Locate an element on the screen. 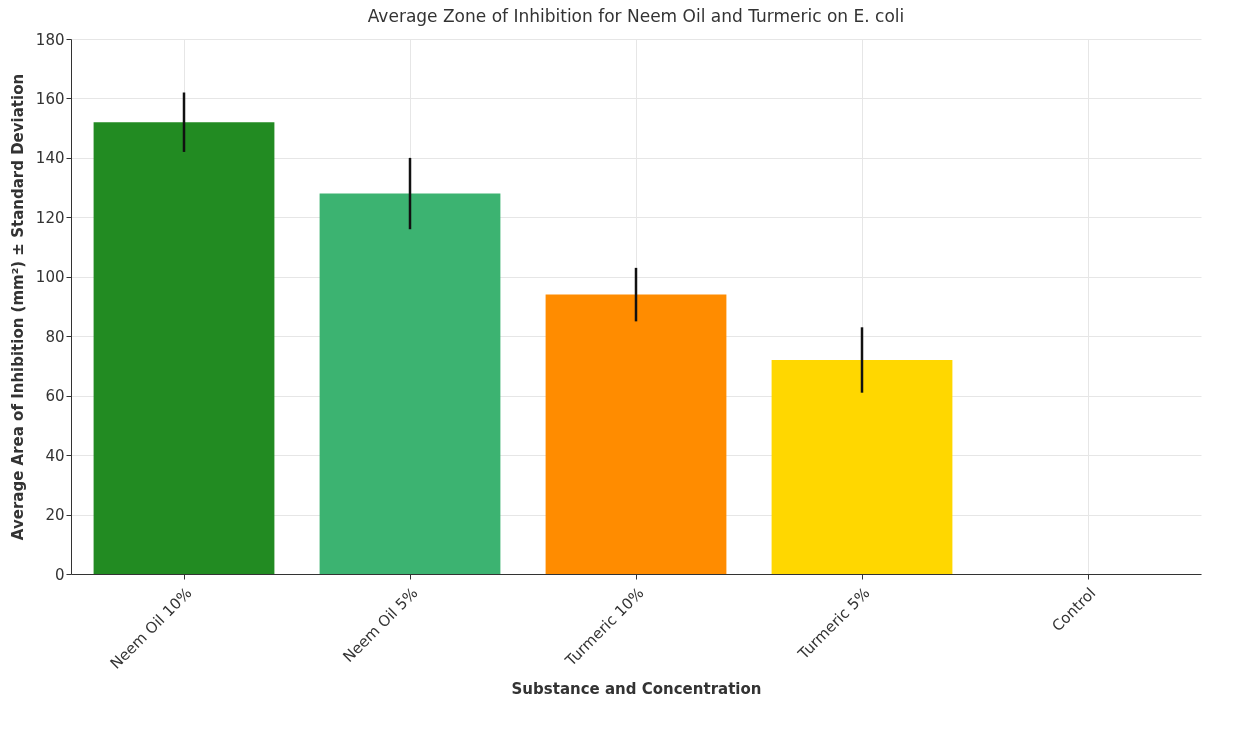  y-tick-label: 40 is located at coordinates (55, 455).